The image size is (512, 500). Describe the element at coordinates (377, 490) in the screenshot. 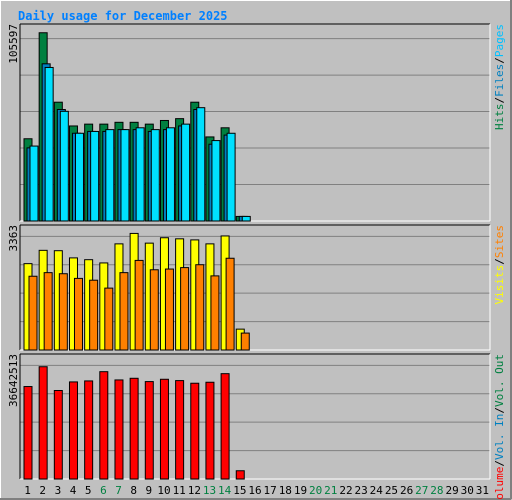

I see `x-tick-label-24: 24` at that location.